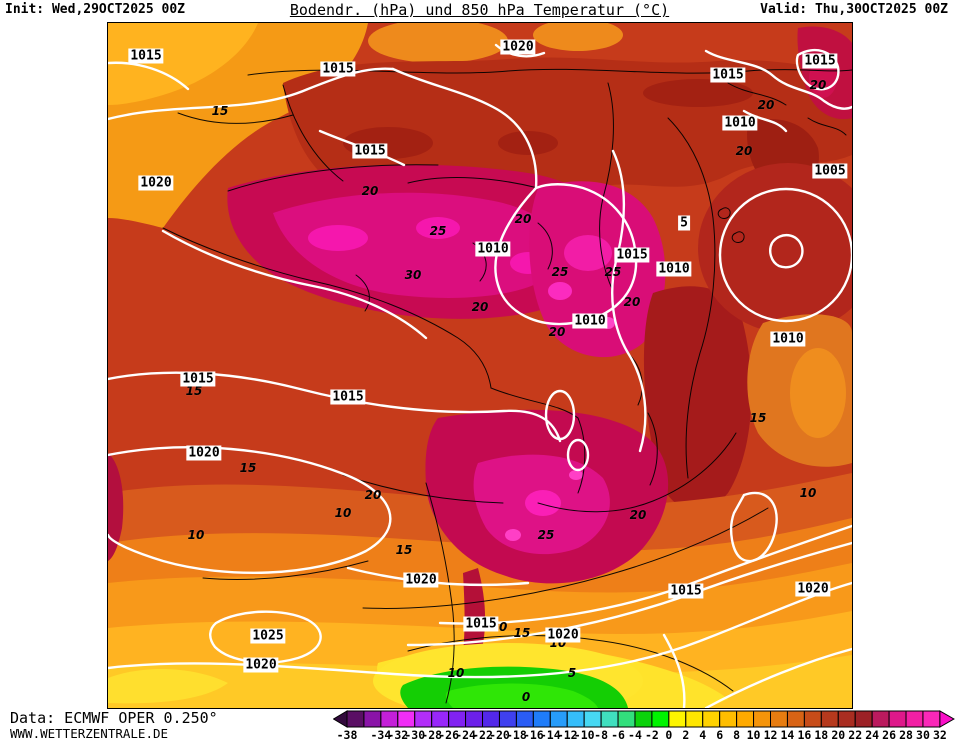 This screenshot has height=741, width=959. I want to click on isotherm-value-label: 5, so click(572, 673).